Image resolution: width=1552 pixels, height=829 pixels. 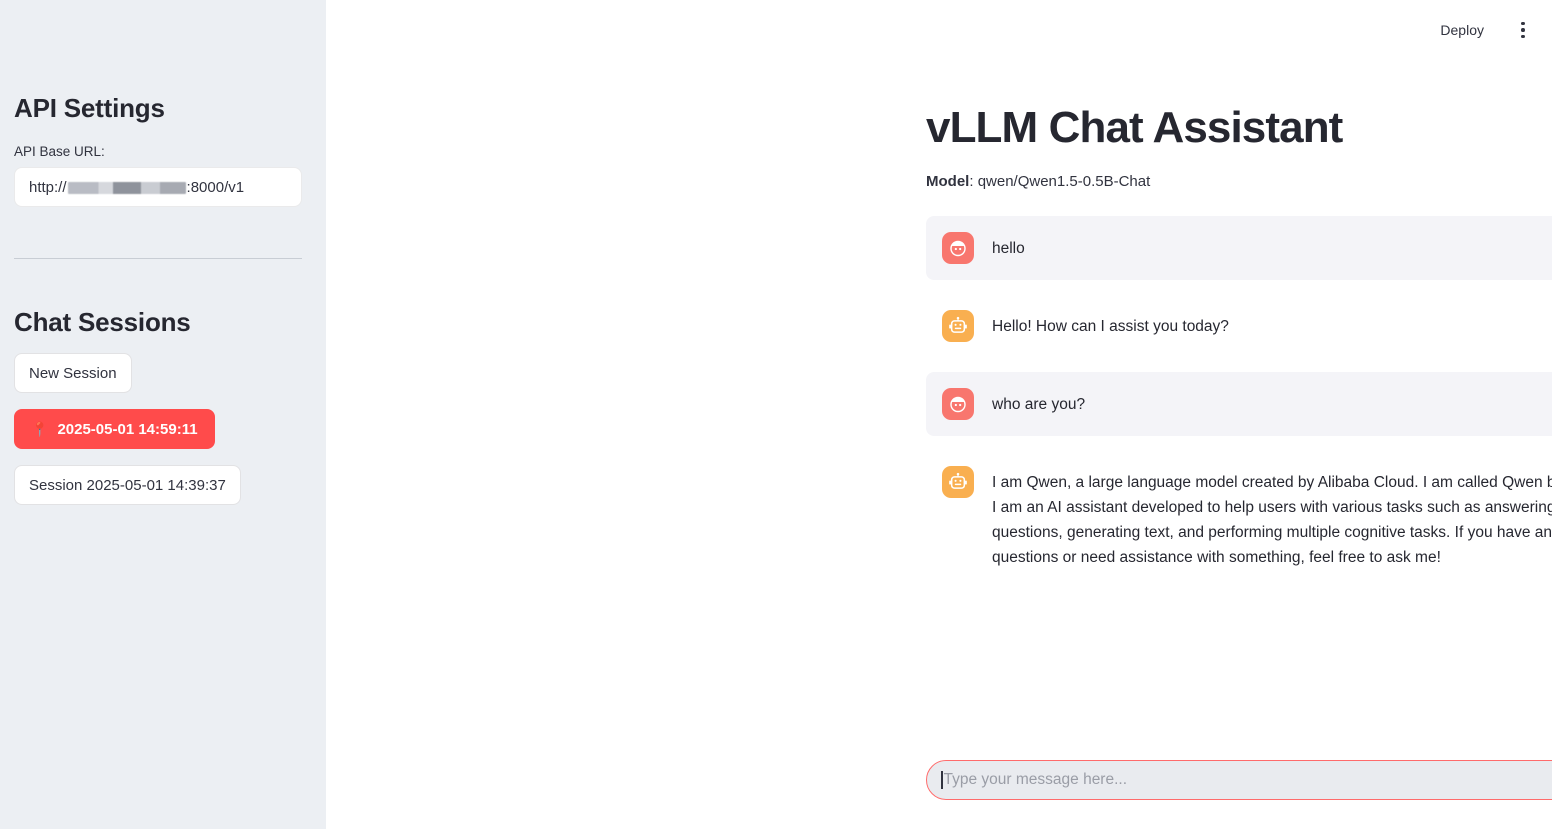 I want to click on model-value: qwen/Qwen1.5-0.5B-Chat, so click(x=1064, y=181).